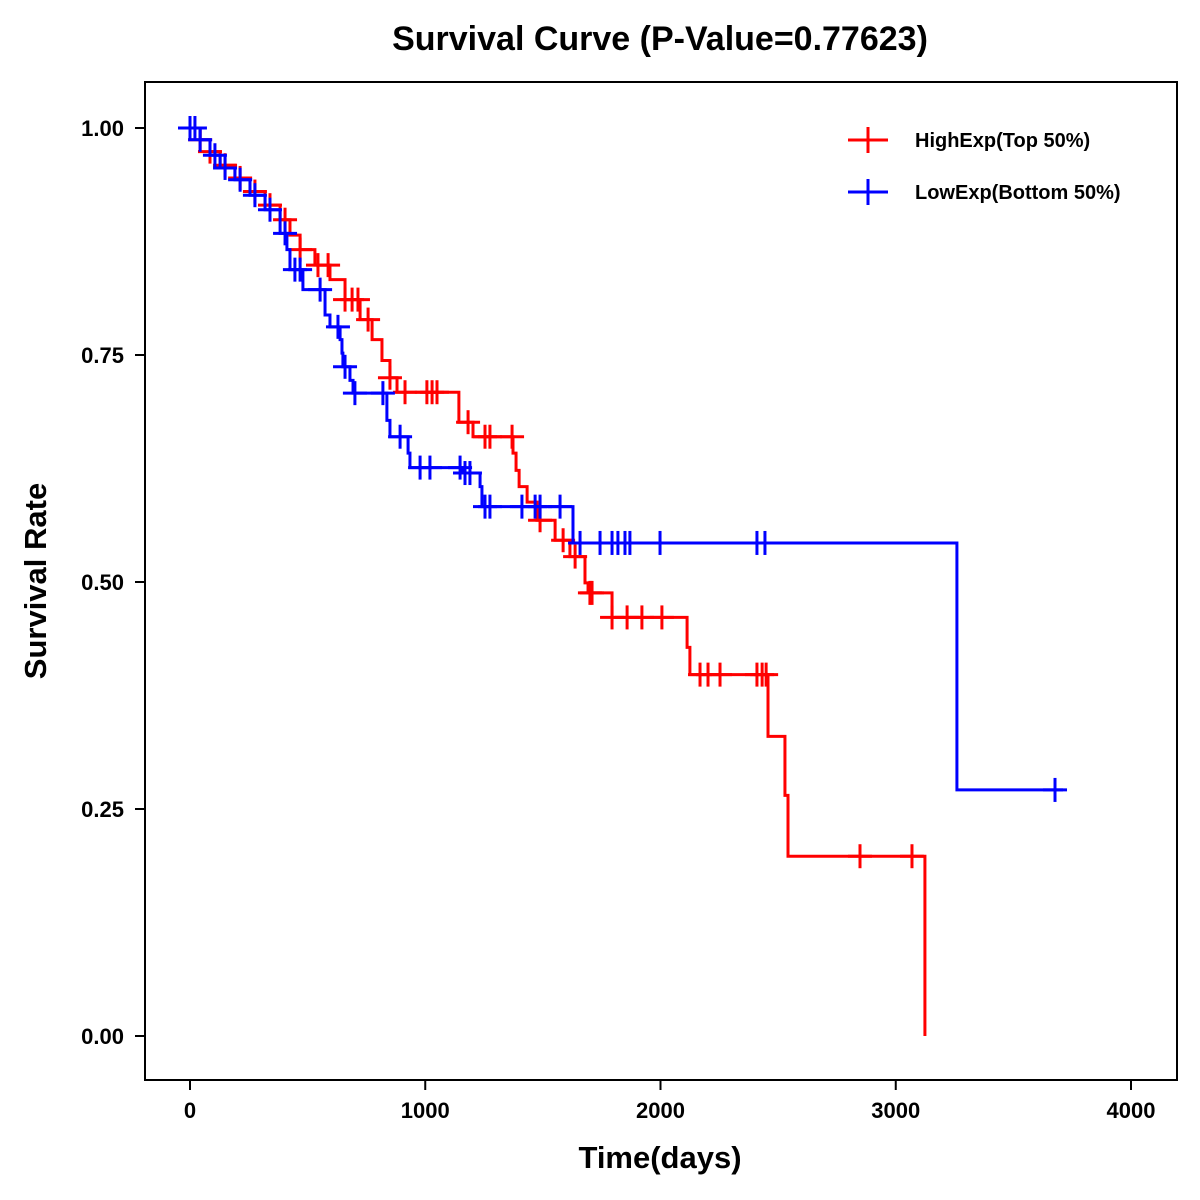  Describe the element at coordinates (660, 39) in the screenshot. I see `chart-title: Survival Curve (P-Value=0.77623)` at that location.